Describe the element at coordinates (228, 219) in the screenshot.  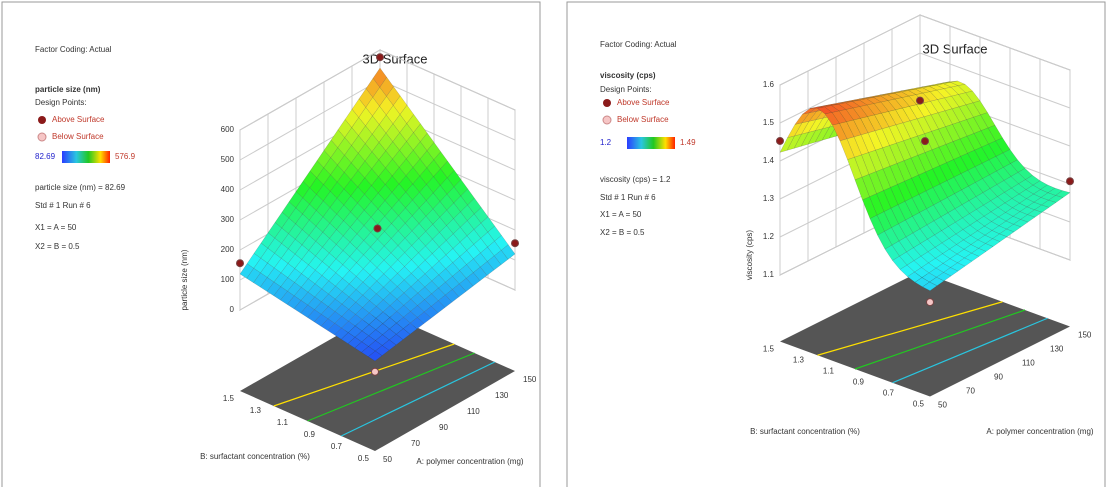
I see `z-tick-label: 300` at that location.